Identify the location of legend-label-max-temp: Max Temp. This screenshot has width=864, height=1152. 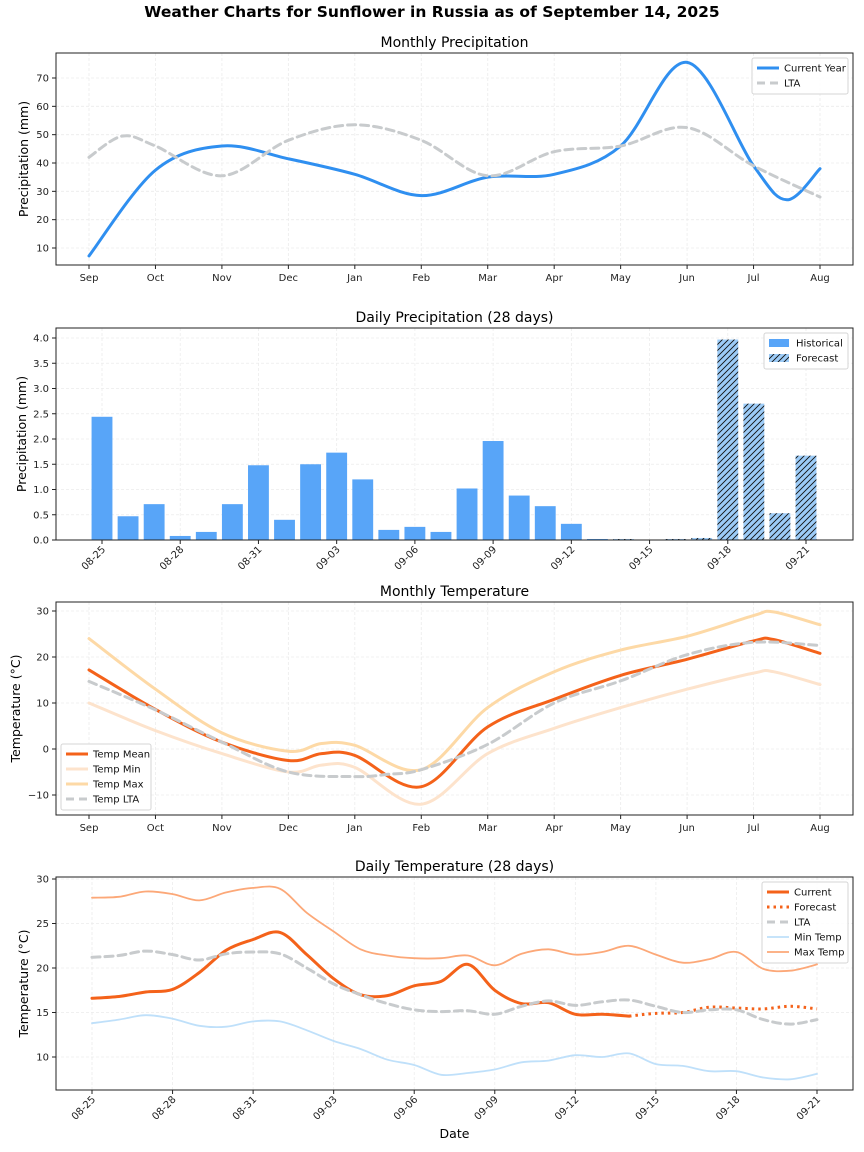
(819, 953).